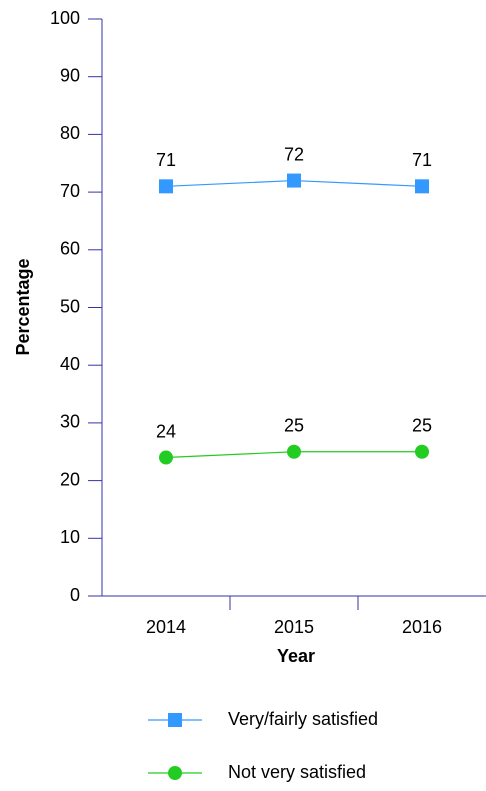 Image resolution: width=486 pixels, height=791 pixels. What do you see at coordinates (23, 306) in the screenshot?
I see `y-axis-label: Percentage` at bounding box center [23, 306].